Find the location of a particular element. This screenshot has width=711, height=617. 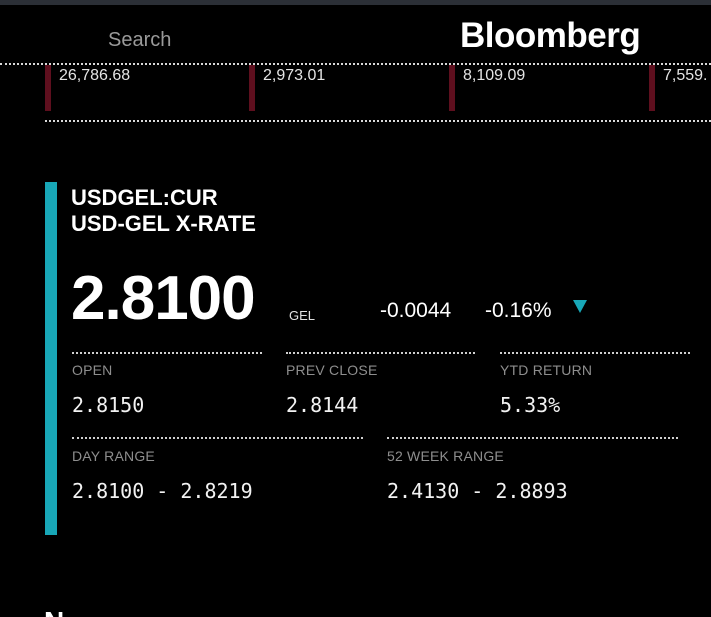

stat-label-day-range: DAY RANGE is located at coordinates (113, 456).